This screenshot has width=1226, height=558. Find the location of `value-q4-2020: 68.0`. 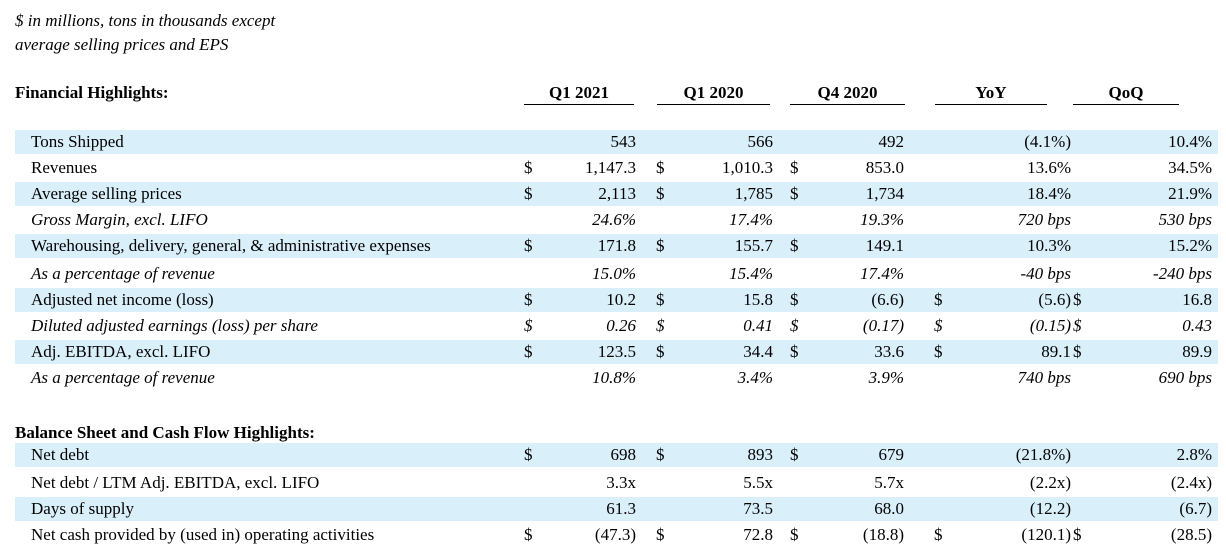

value-q4-2020: 68.0 is located at coordinates (889, 508).